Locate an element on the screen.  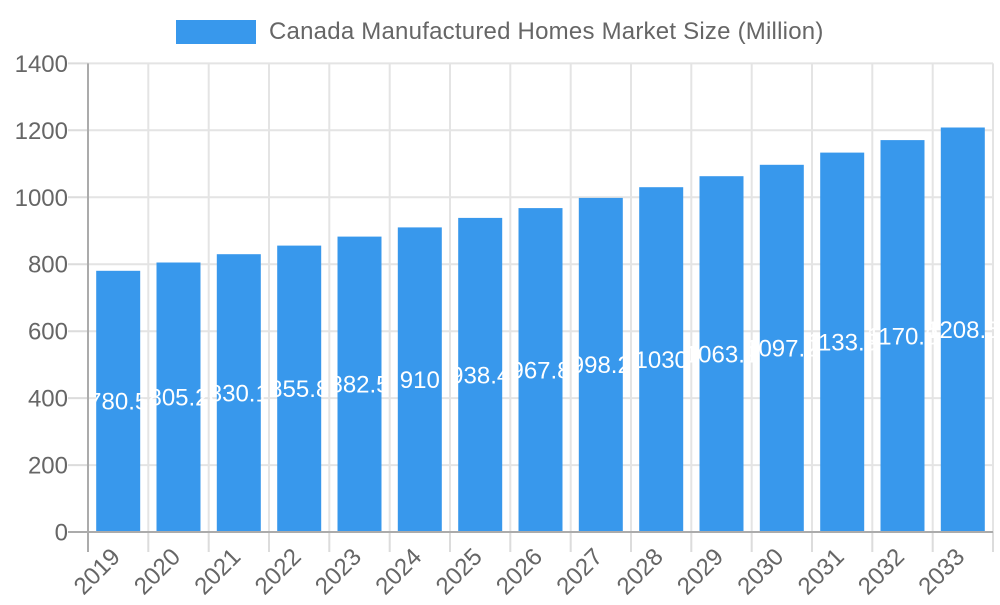
svg-text: 0 is located at coordinates (61, 533).